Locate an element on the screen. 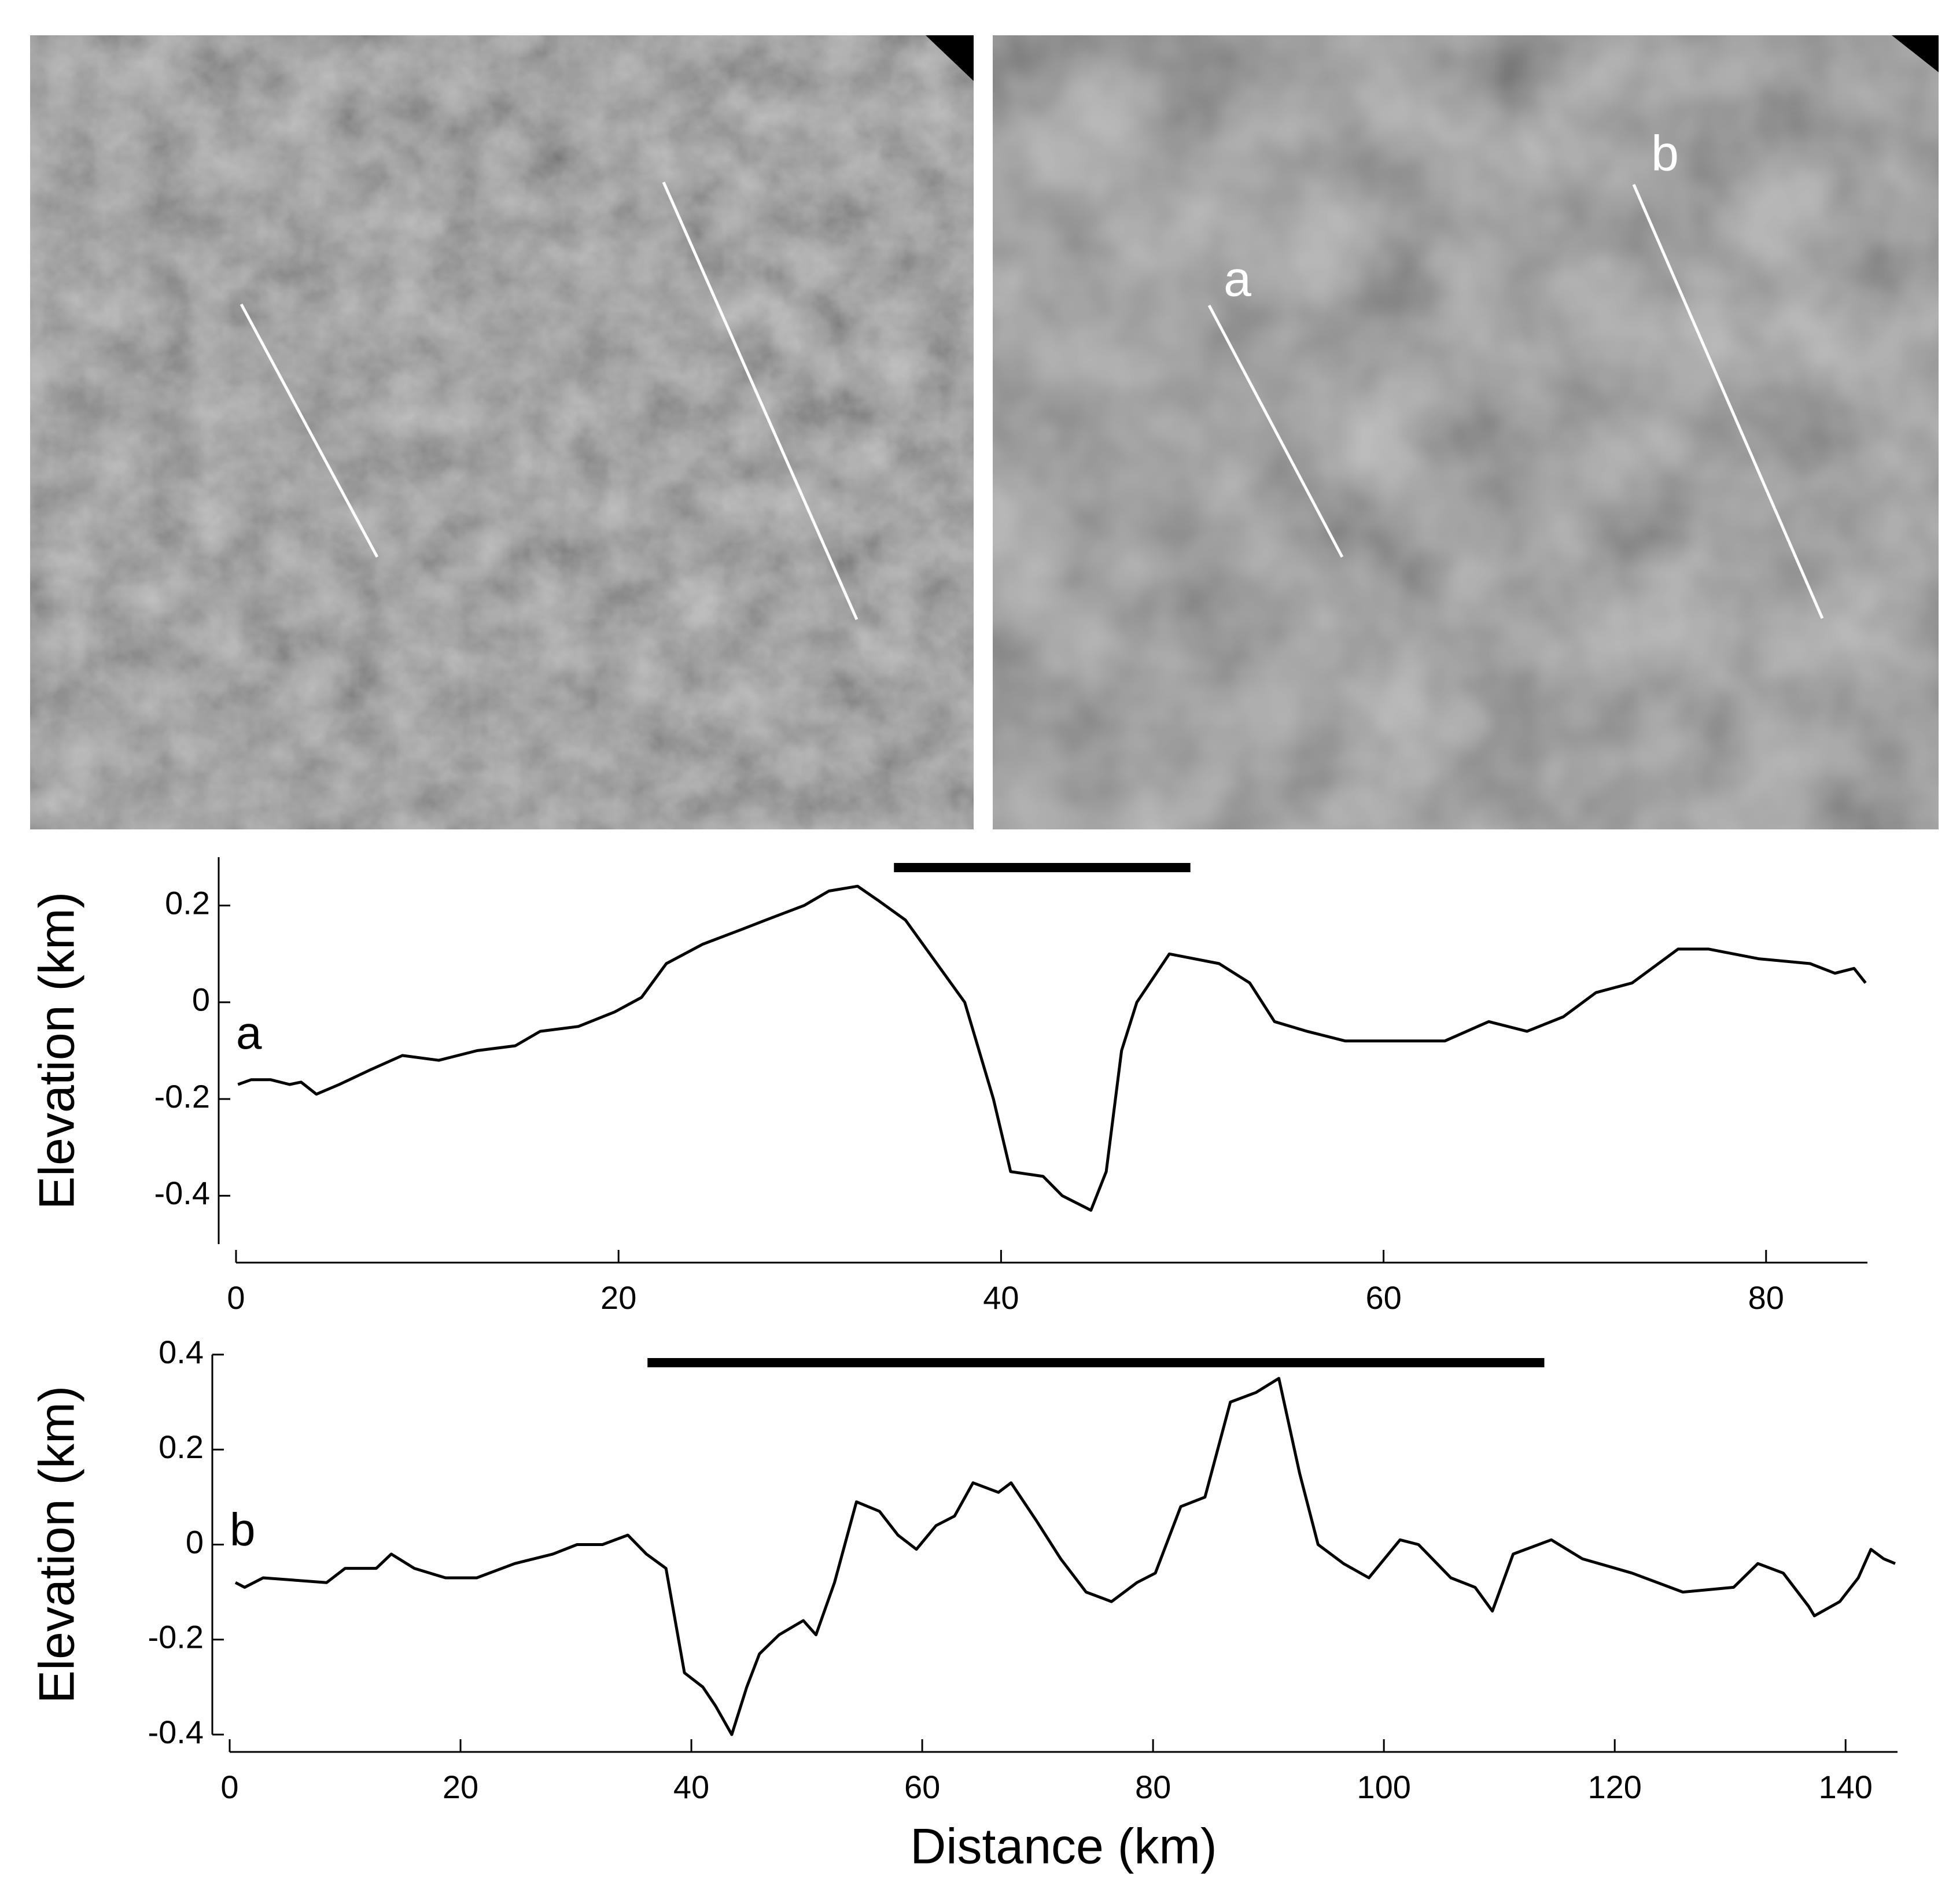 The width and height of the screenshot is (1960, 1900). panel-label: b is located at coordinates (243, 1529).